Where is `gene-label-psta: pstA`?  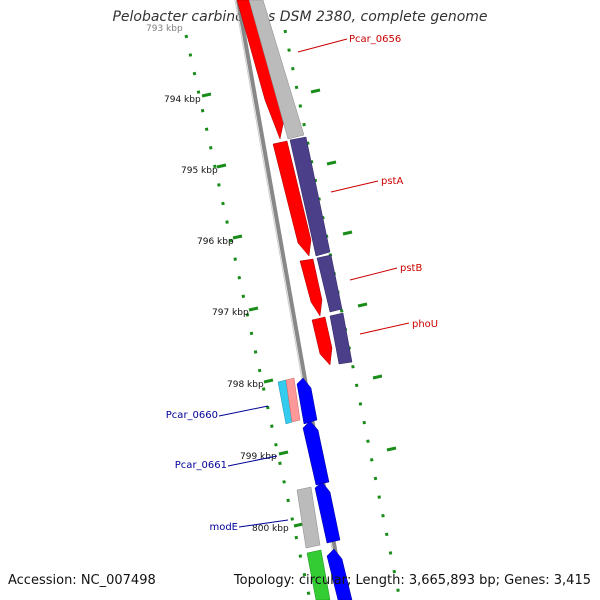 gene-label-psta: pstA is located at coordinates (392, 181).